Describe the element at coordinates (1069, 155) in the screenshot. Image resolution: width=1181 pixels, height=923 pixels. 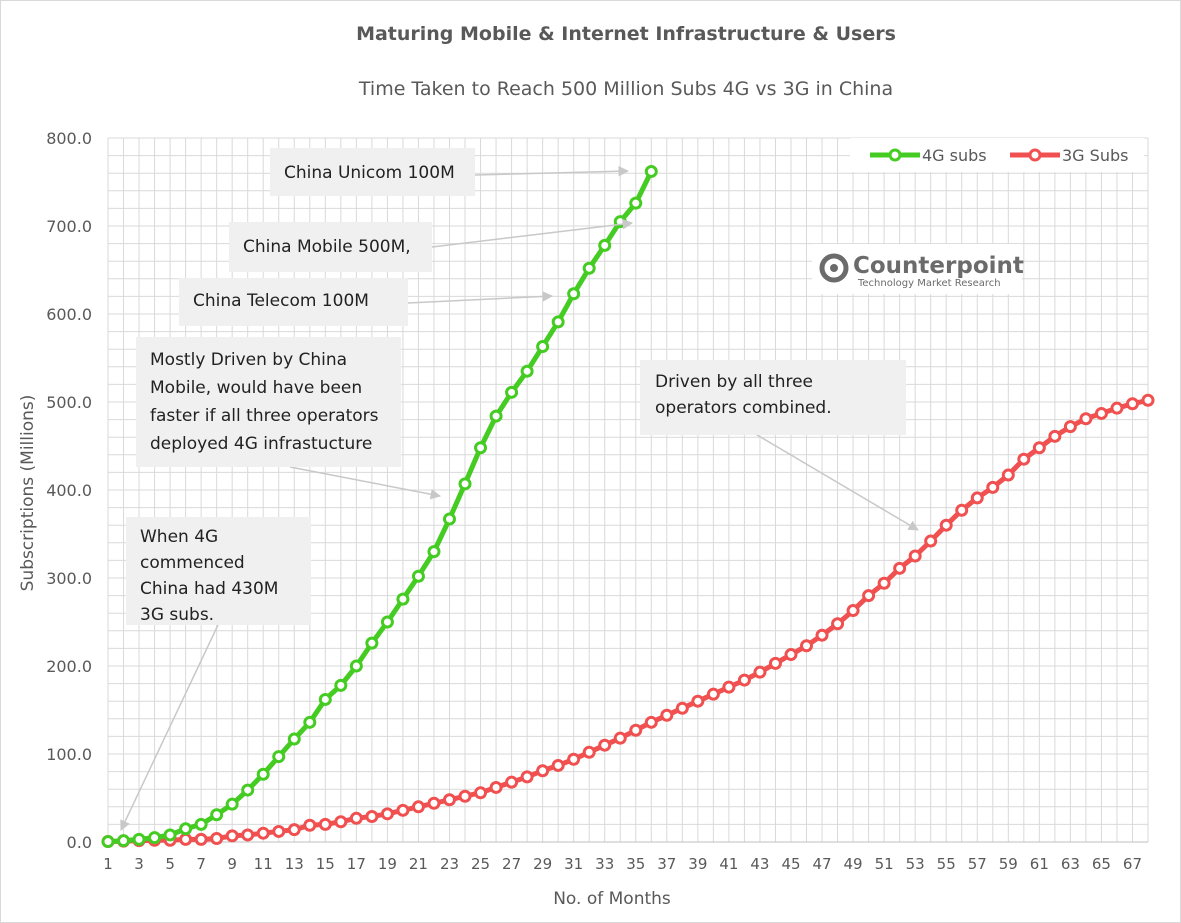
I see `legend-item-1: 3G Subs` at that location.